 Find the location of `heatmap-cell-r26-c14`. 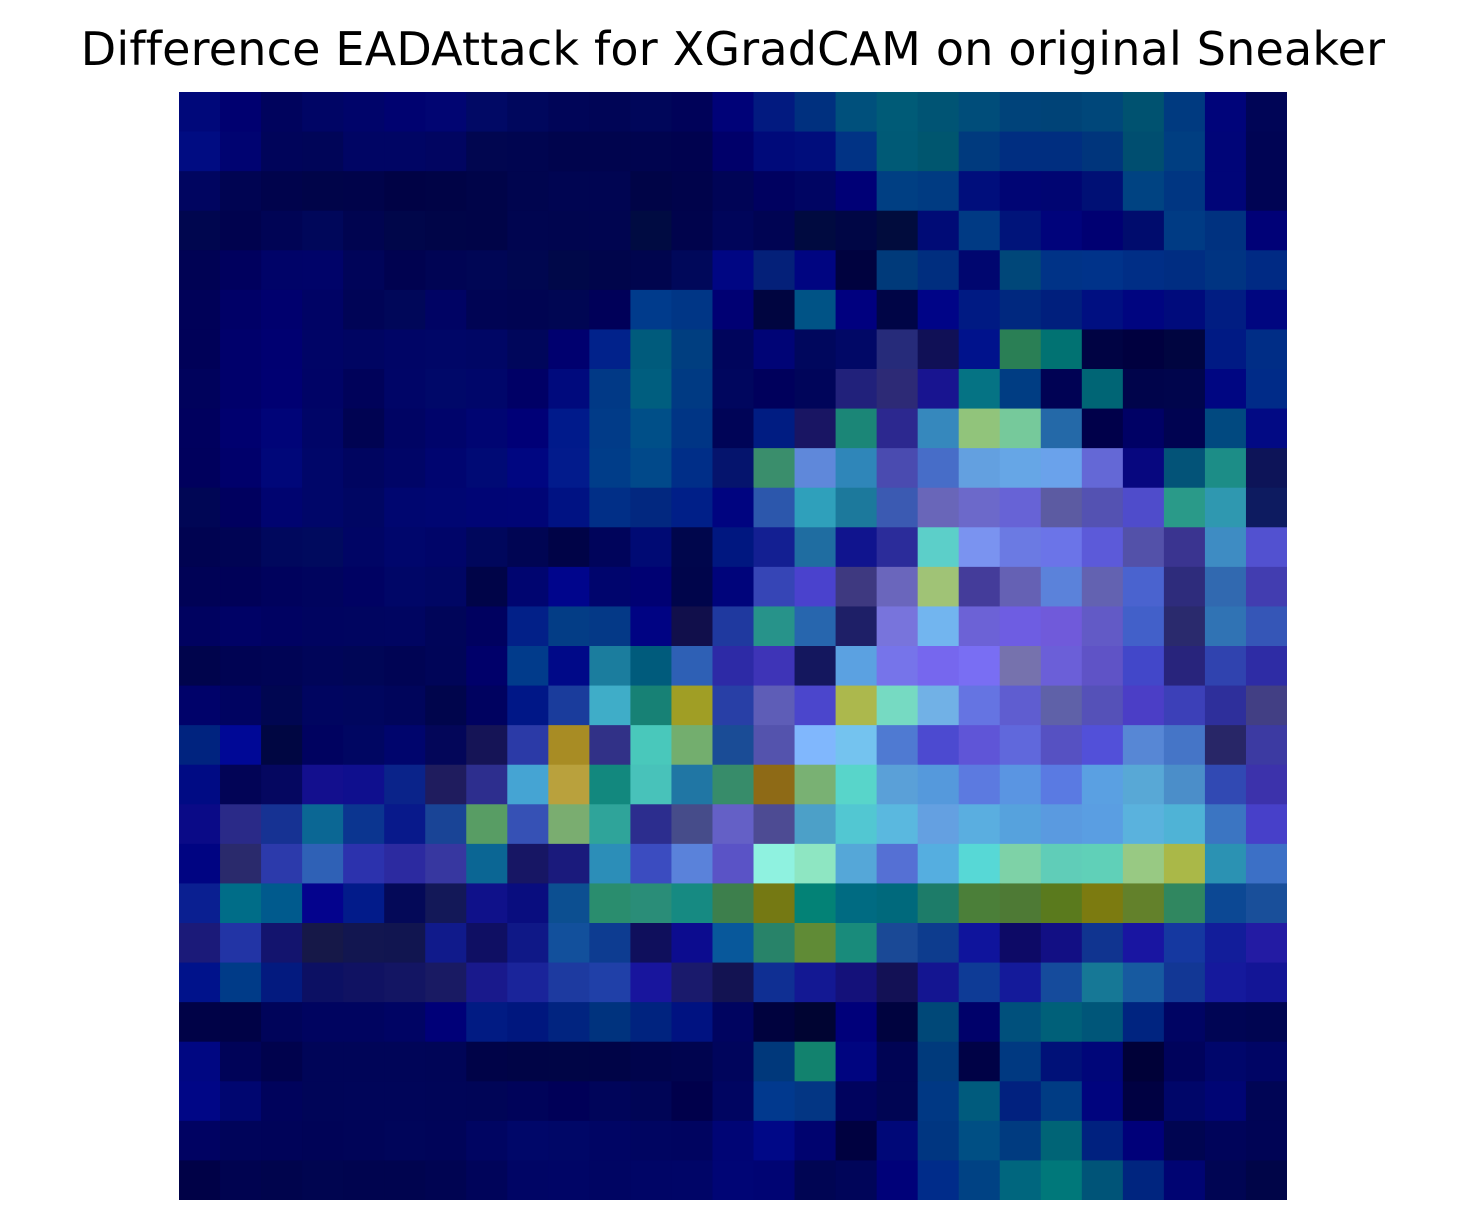

heatmap-cell-r26-c14 is located at coordinates (774, 1141).